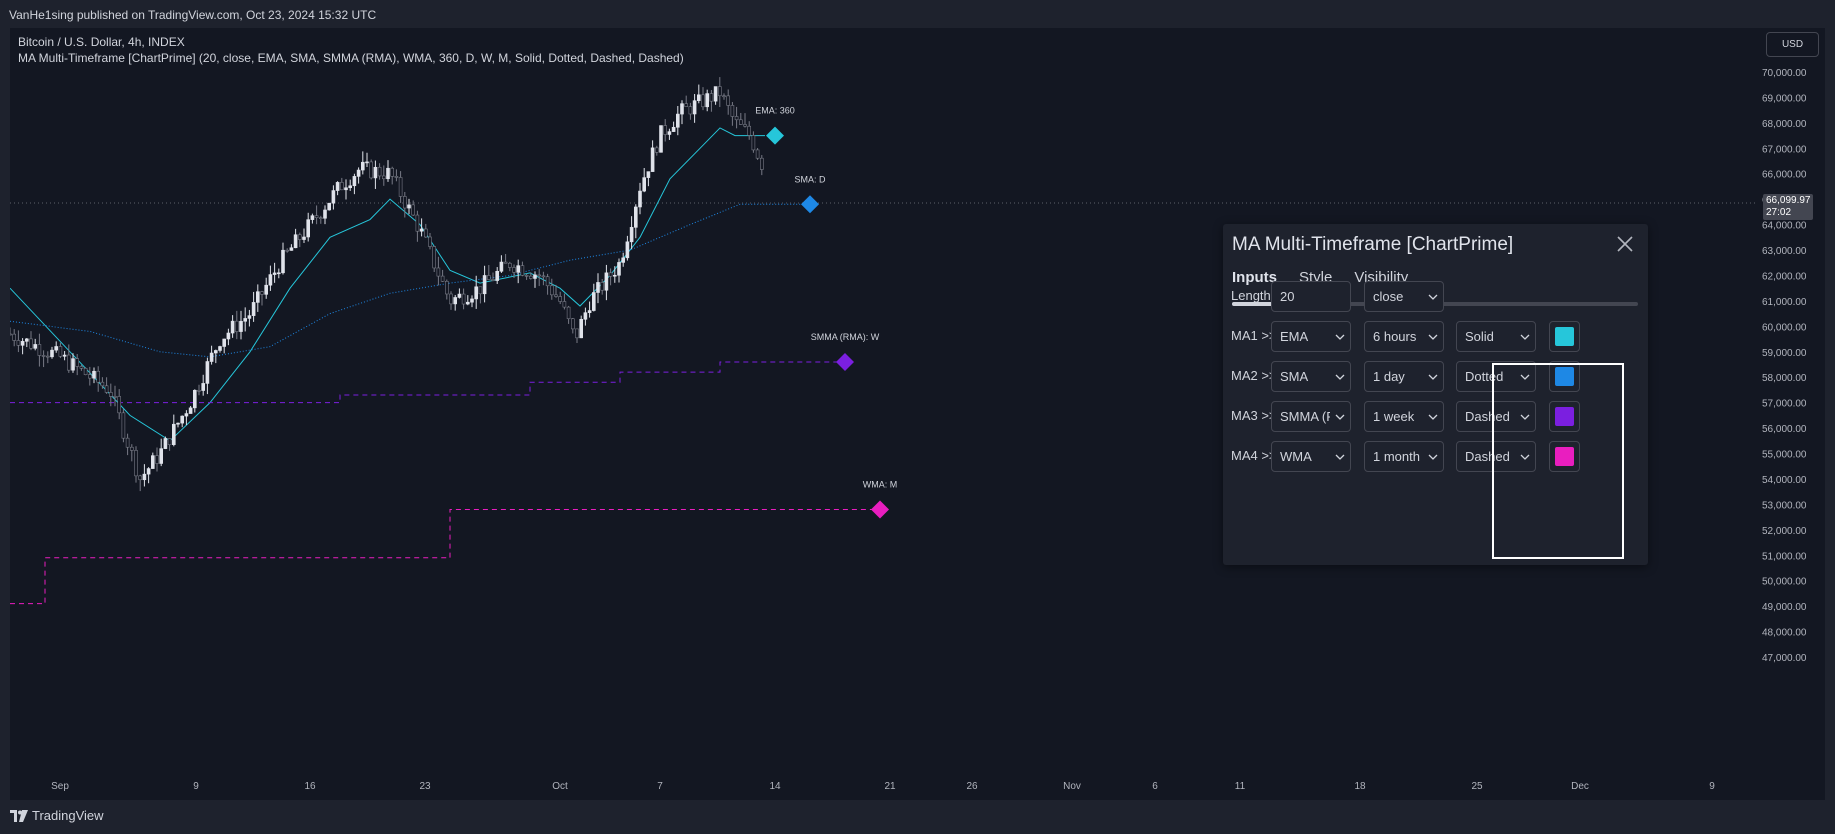 The image size is (1835, 834). I want to click on source-select: close, so click(1404, 296).